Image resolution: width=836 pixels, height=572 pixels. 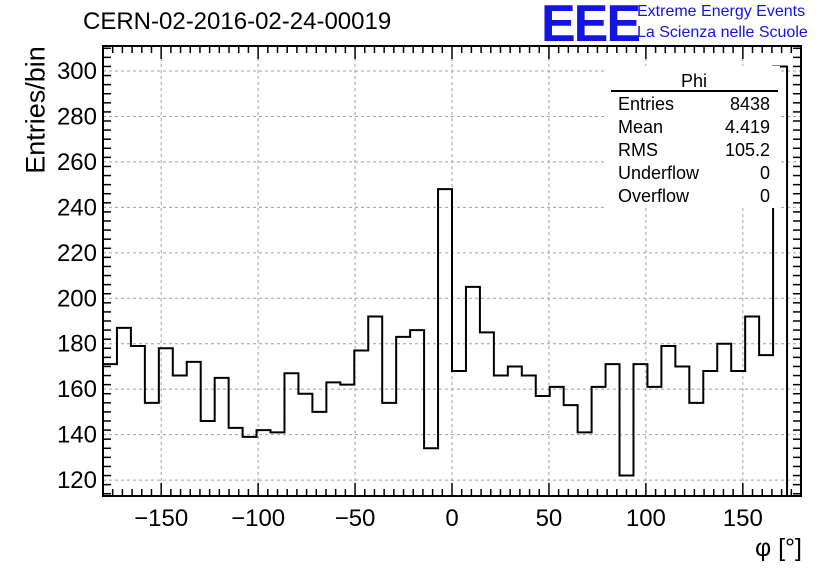 I want to click on stats-box-background, so click(x=693, y=137).